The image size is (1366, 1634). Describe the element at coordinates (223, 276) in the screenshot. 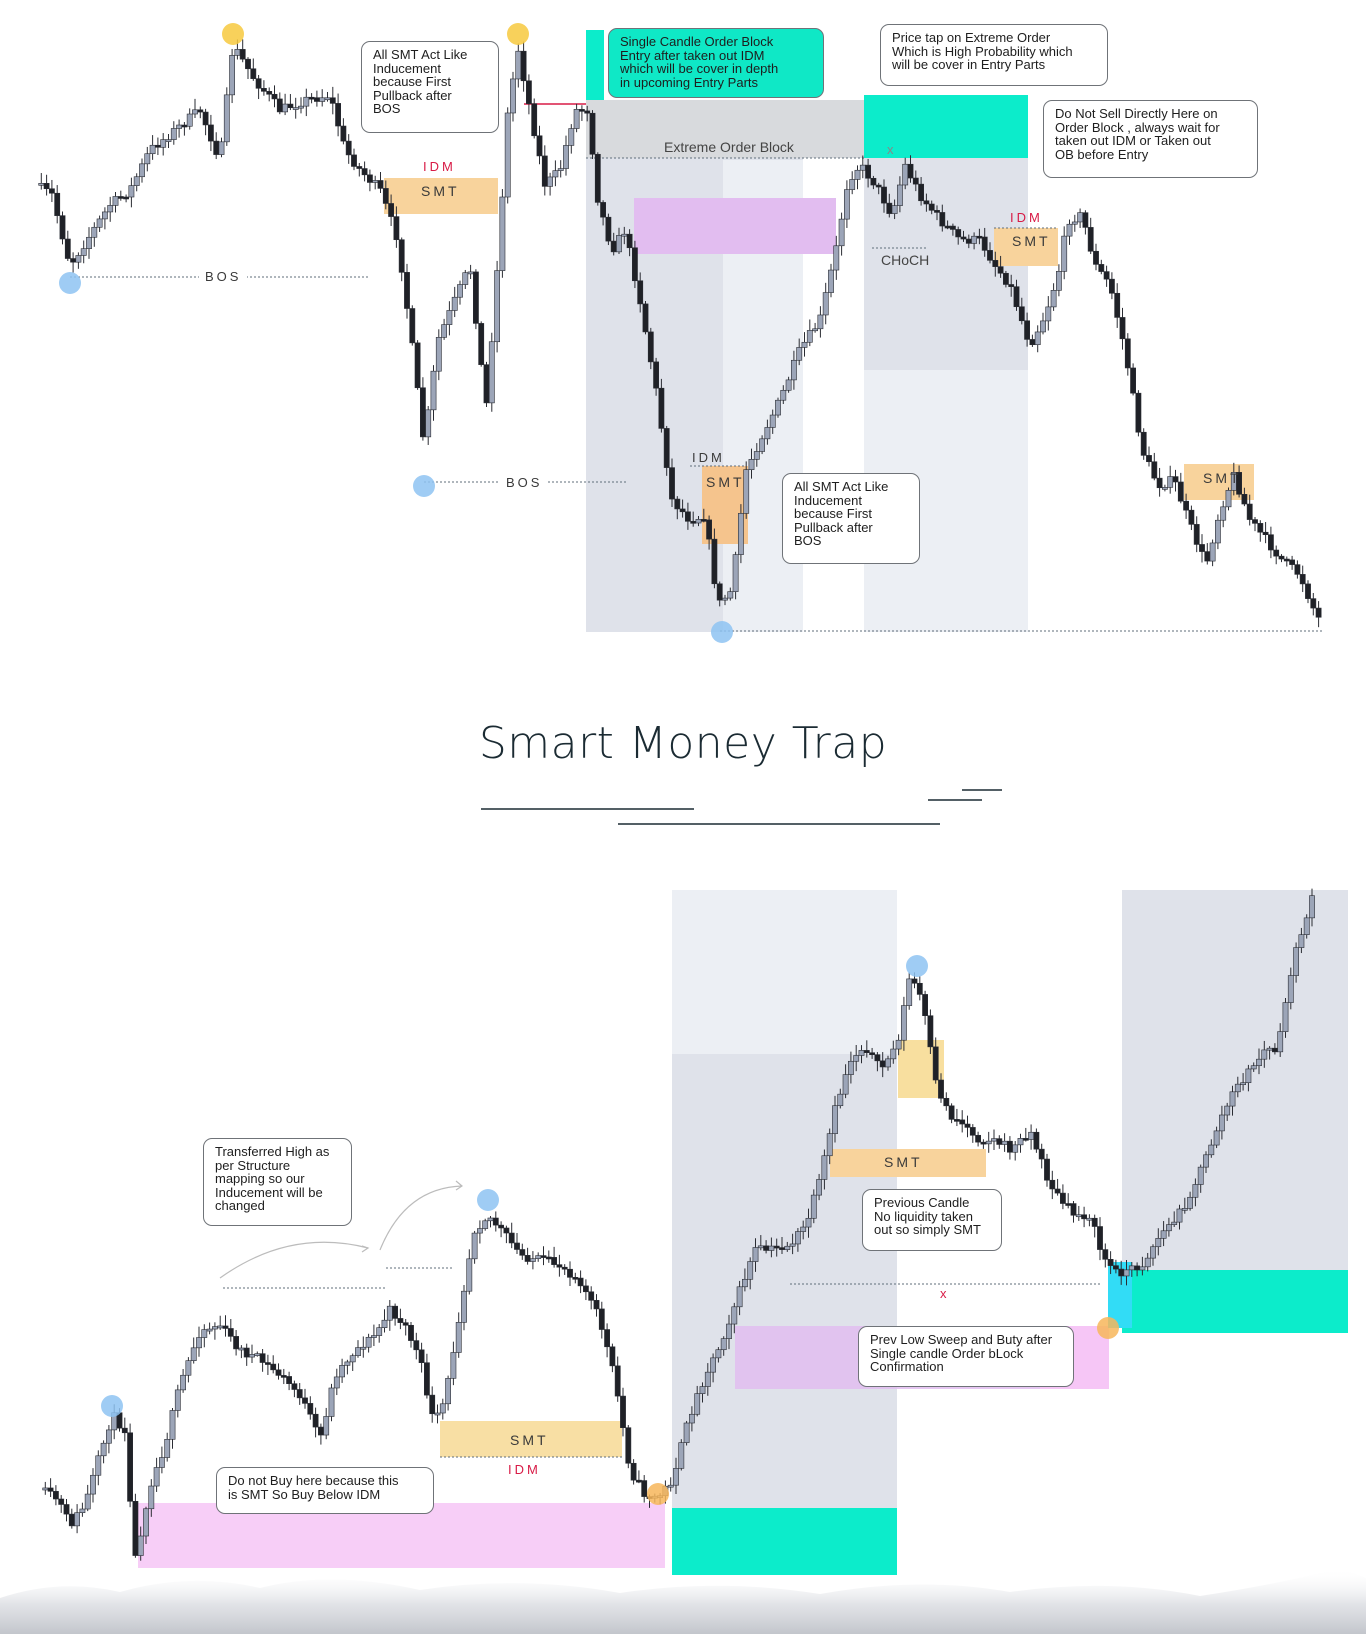

I see `bos-label: BOS` at that location.